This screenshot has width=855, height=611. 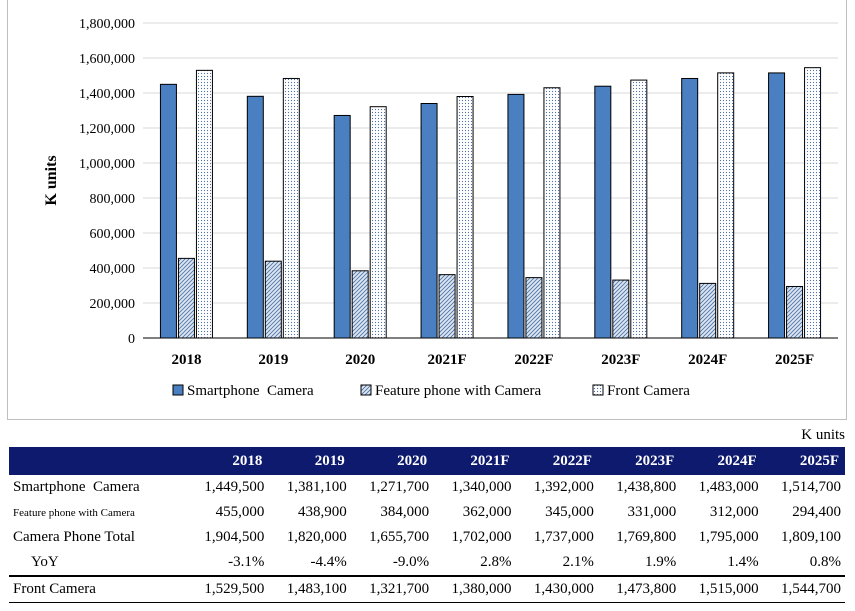 I want to click on table-cell: 2.8%, so click(x=496, y=562).